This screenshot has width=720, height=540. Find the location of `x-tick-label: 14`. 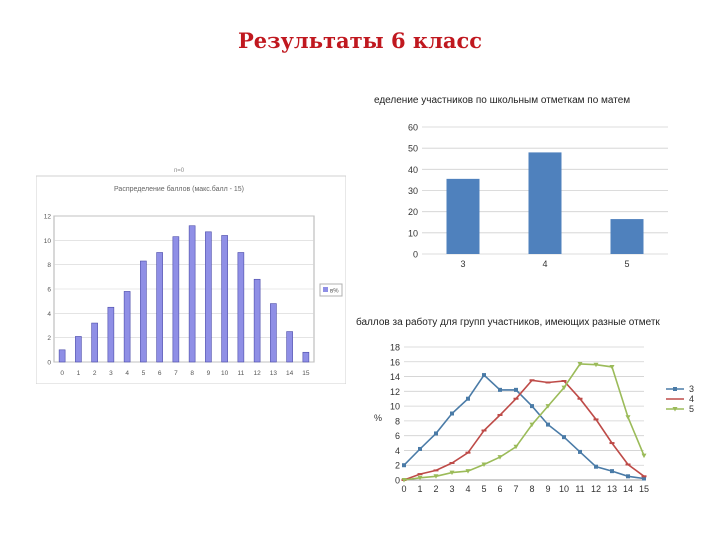

x-tick-label: 14 is located at coordinates (290, 373).